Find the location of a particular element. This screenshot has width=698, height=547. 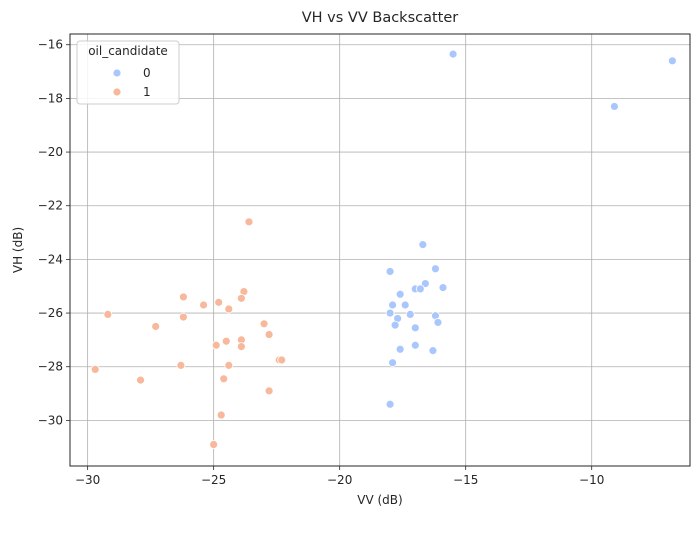

x-tick-label: −20 is located at coordinates (339, 480).